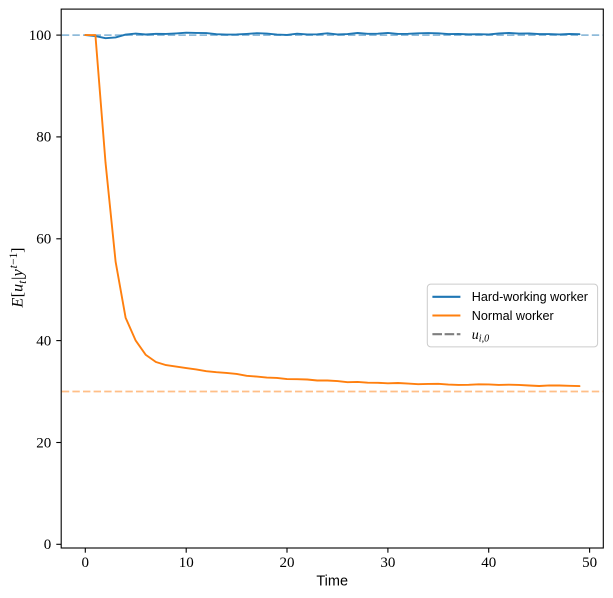  I want to click on svg-text: 80, so click(43, 138).